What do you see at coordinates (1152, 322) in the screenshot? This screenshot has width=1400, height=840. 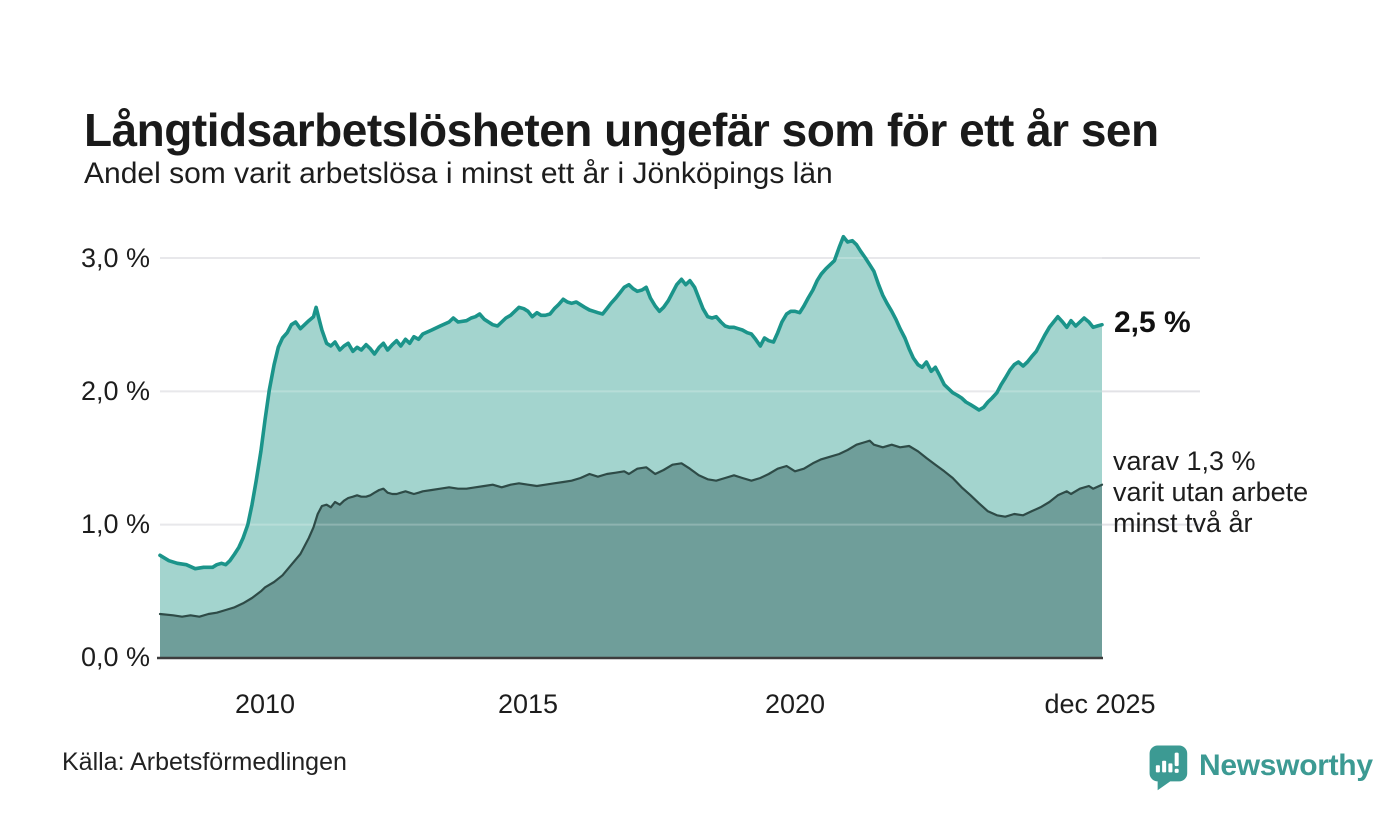 I see `series-end-label-total: 2,5 %` at bounding box center [1152, 322].